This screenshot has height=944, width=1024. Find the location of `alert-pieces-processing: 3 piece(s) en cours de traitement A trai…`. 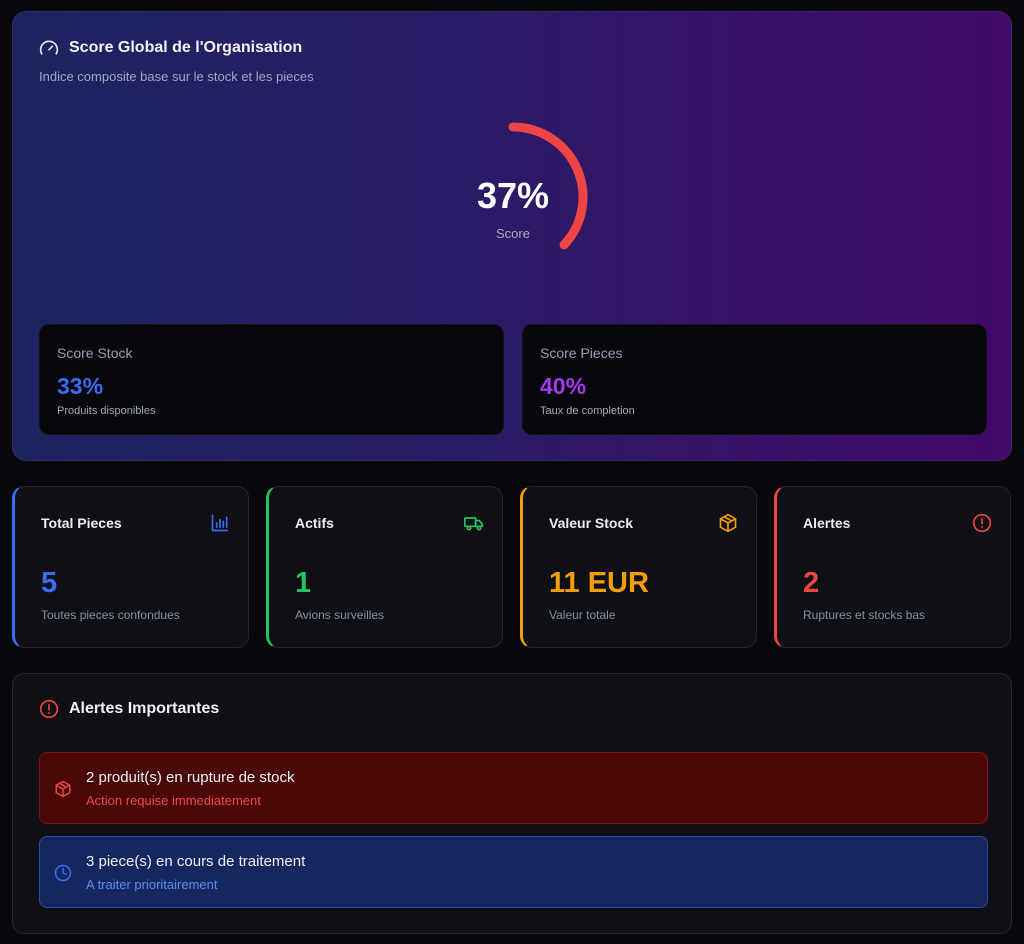

alert-pieces-processing: 3 piece(s) en cours de traitement A trai… is located at coordinates (513, 872).